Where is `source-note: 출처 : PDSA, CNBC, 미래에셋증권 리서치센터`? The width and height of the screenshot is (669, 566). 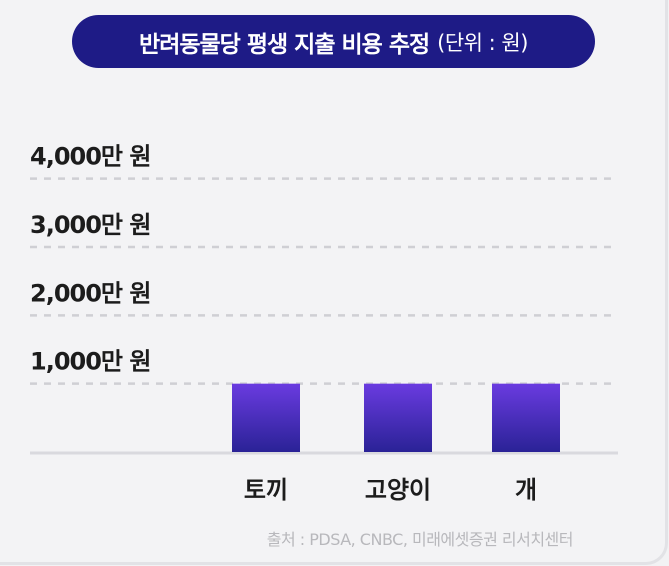
source-note: 출처 : PDSA, CNBC, 미래에셋증권 리서치센터 is located at coordinates (420, 539).